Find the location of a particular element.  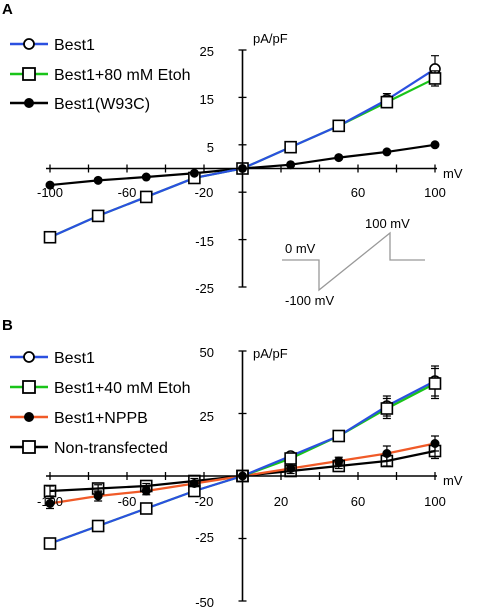

protocol-label-100mv: 100 mV is located at coordinates (387, 223).